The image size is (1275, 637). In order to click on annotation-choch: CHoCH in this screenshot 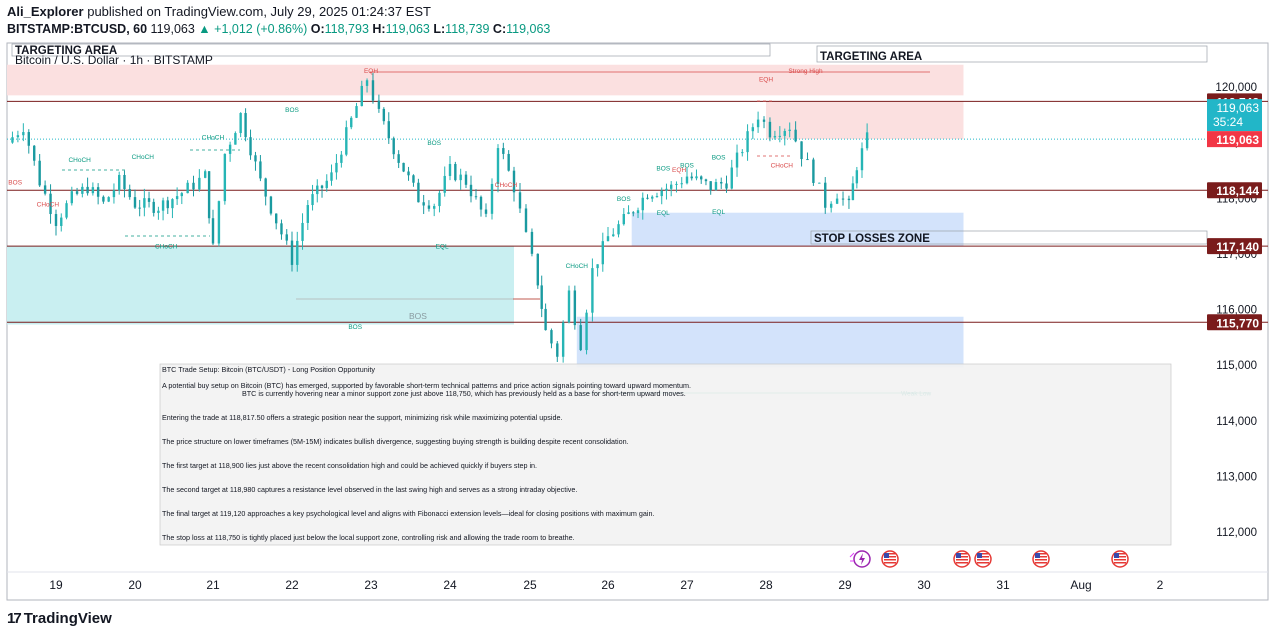, I will do `click(506, 185)`.